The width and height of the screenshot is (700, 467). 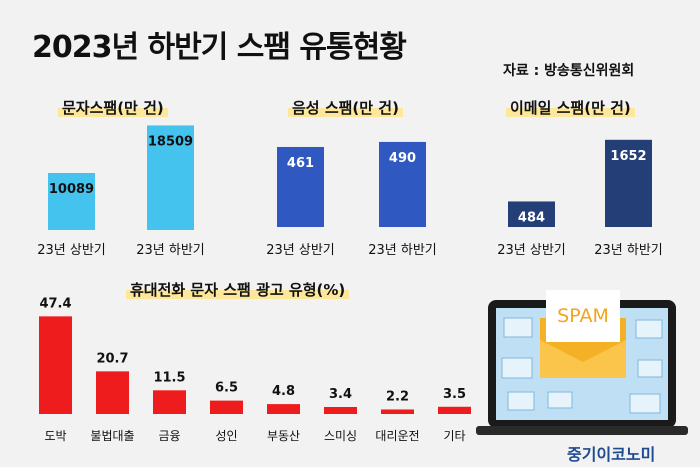 I want to click on laptop-base, so click(x=582, y=430).